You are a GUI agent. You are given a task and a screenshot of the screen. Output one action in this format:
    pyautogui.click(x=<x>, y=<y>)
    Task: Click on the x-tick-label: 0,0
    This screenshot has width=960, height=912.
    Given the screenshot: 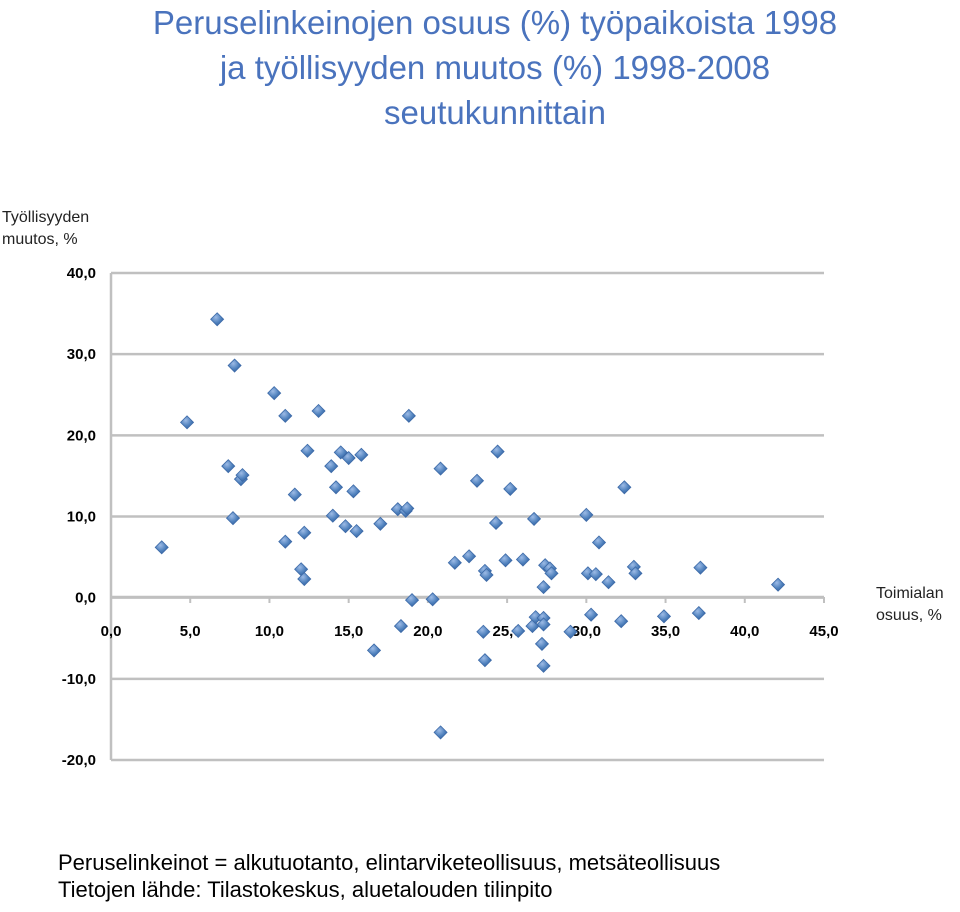 What is the action you would take?
    pyautogui.click(x=111, y=631)
    